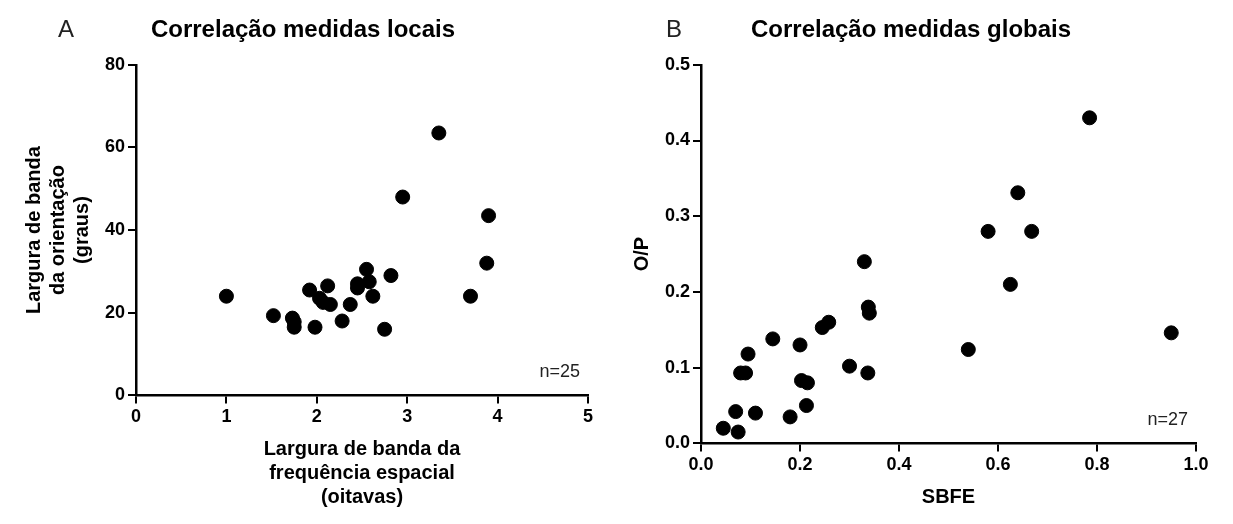 This screenshot has height=524, width=1233. What do you see at coordinates (303, 29) in the screenshot?
I see `chart-title: Correlação medidas locais` at bounding box center [303, 29].